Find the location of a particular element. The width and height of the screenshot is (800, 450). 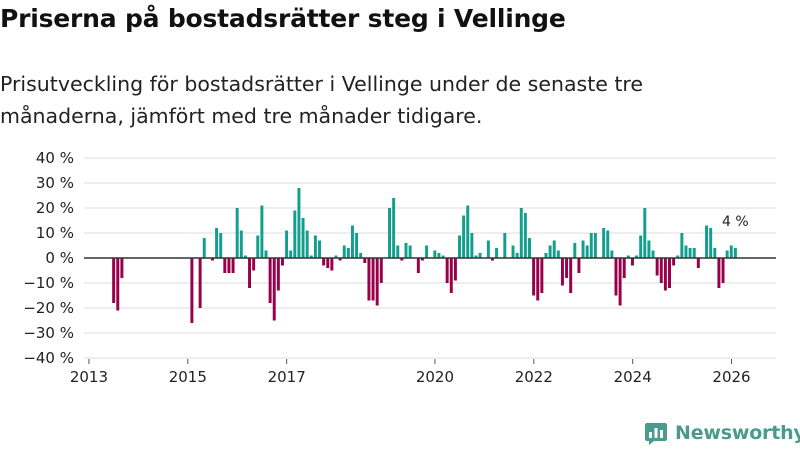

y-tick-label: −40 % is located at coordinates (48, 358).